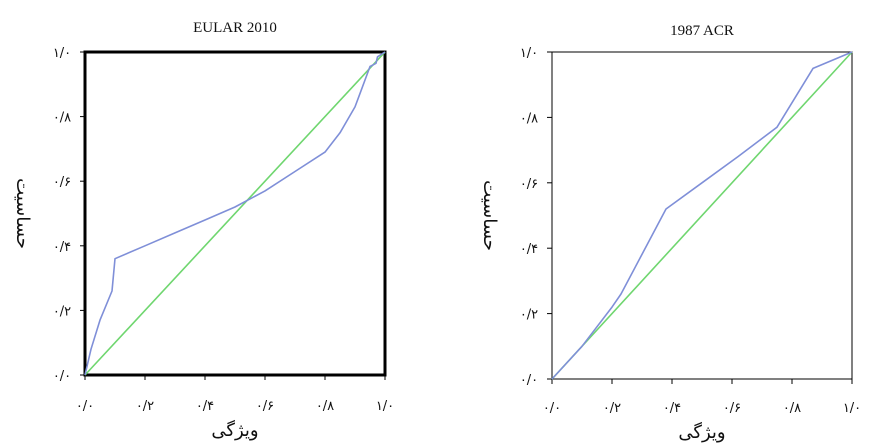  What do you see at coordinates (235, 28) in the screenshot?
I see `chart-title: EULAR 2010` at bounding box center [235, 28].